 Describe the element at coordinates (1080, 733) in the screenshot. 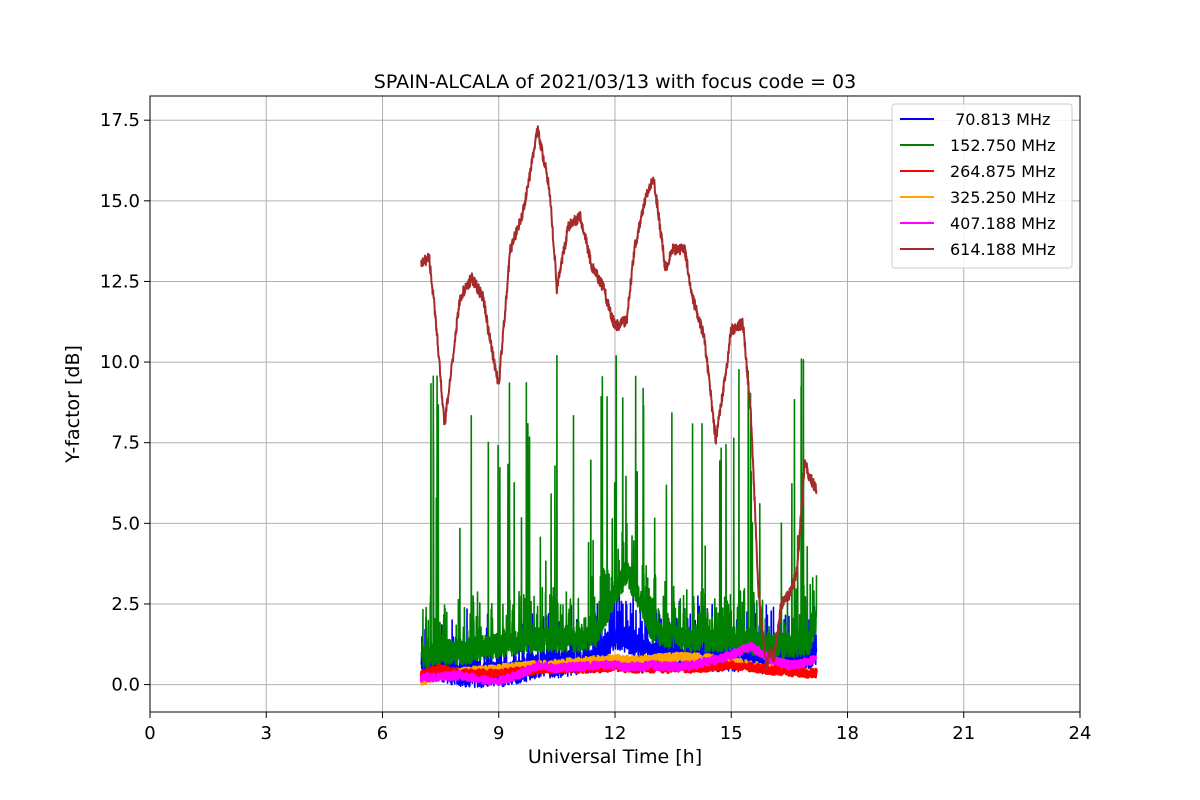

I see `x-tick-label: 24` at that location.